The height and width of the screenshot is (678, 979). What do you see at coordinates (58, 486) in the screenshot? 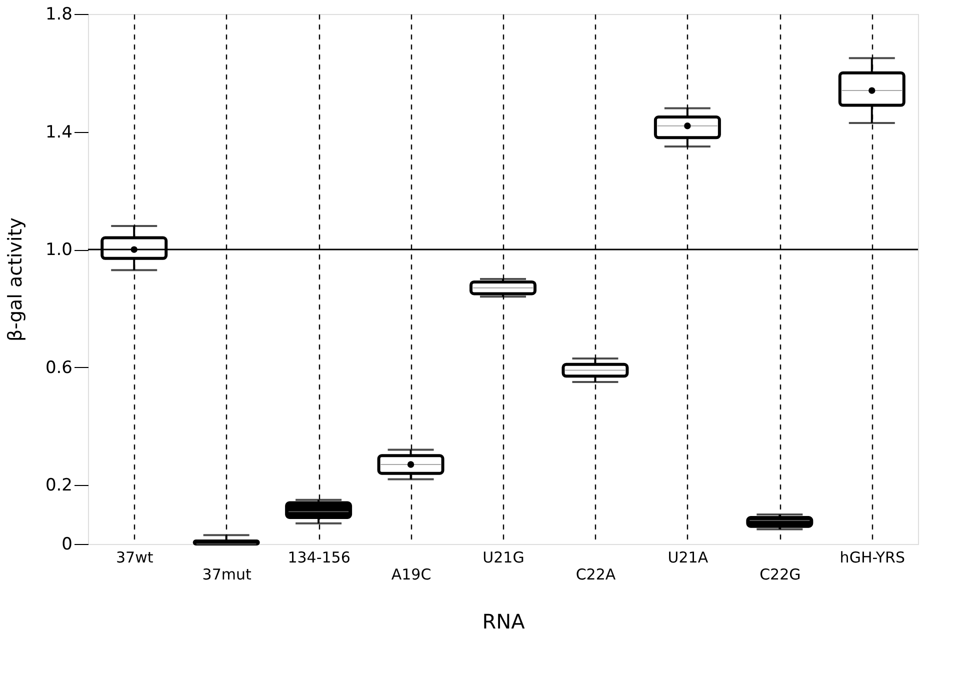
I see `y-tick-label: 0.2` at bounding box center [58, 486].